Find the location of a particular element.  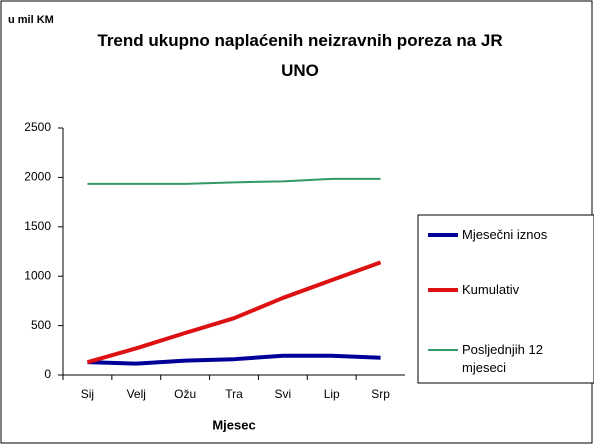

legend-item: Mjesečni iznos is located at coordinates (505, 234).